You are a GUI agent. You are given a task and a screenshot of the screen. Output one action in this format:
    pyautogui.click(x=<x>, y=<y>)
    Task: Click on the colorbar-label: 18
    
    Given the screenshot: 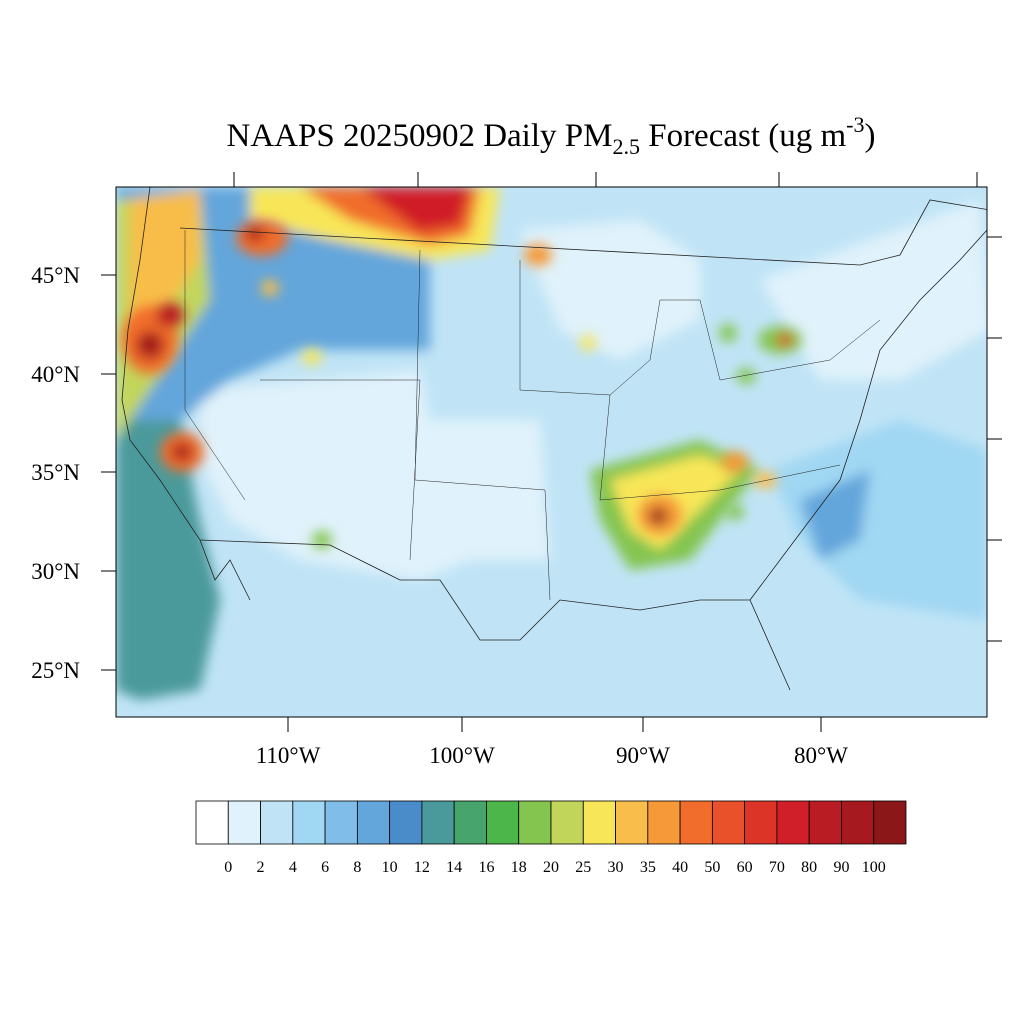 What is the action you would take?
    pyautogui.click(x=519, y=867)
    